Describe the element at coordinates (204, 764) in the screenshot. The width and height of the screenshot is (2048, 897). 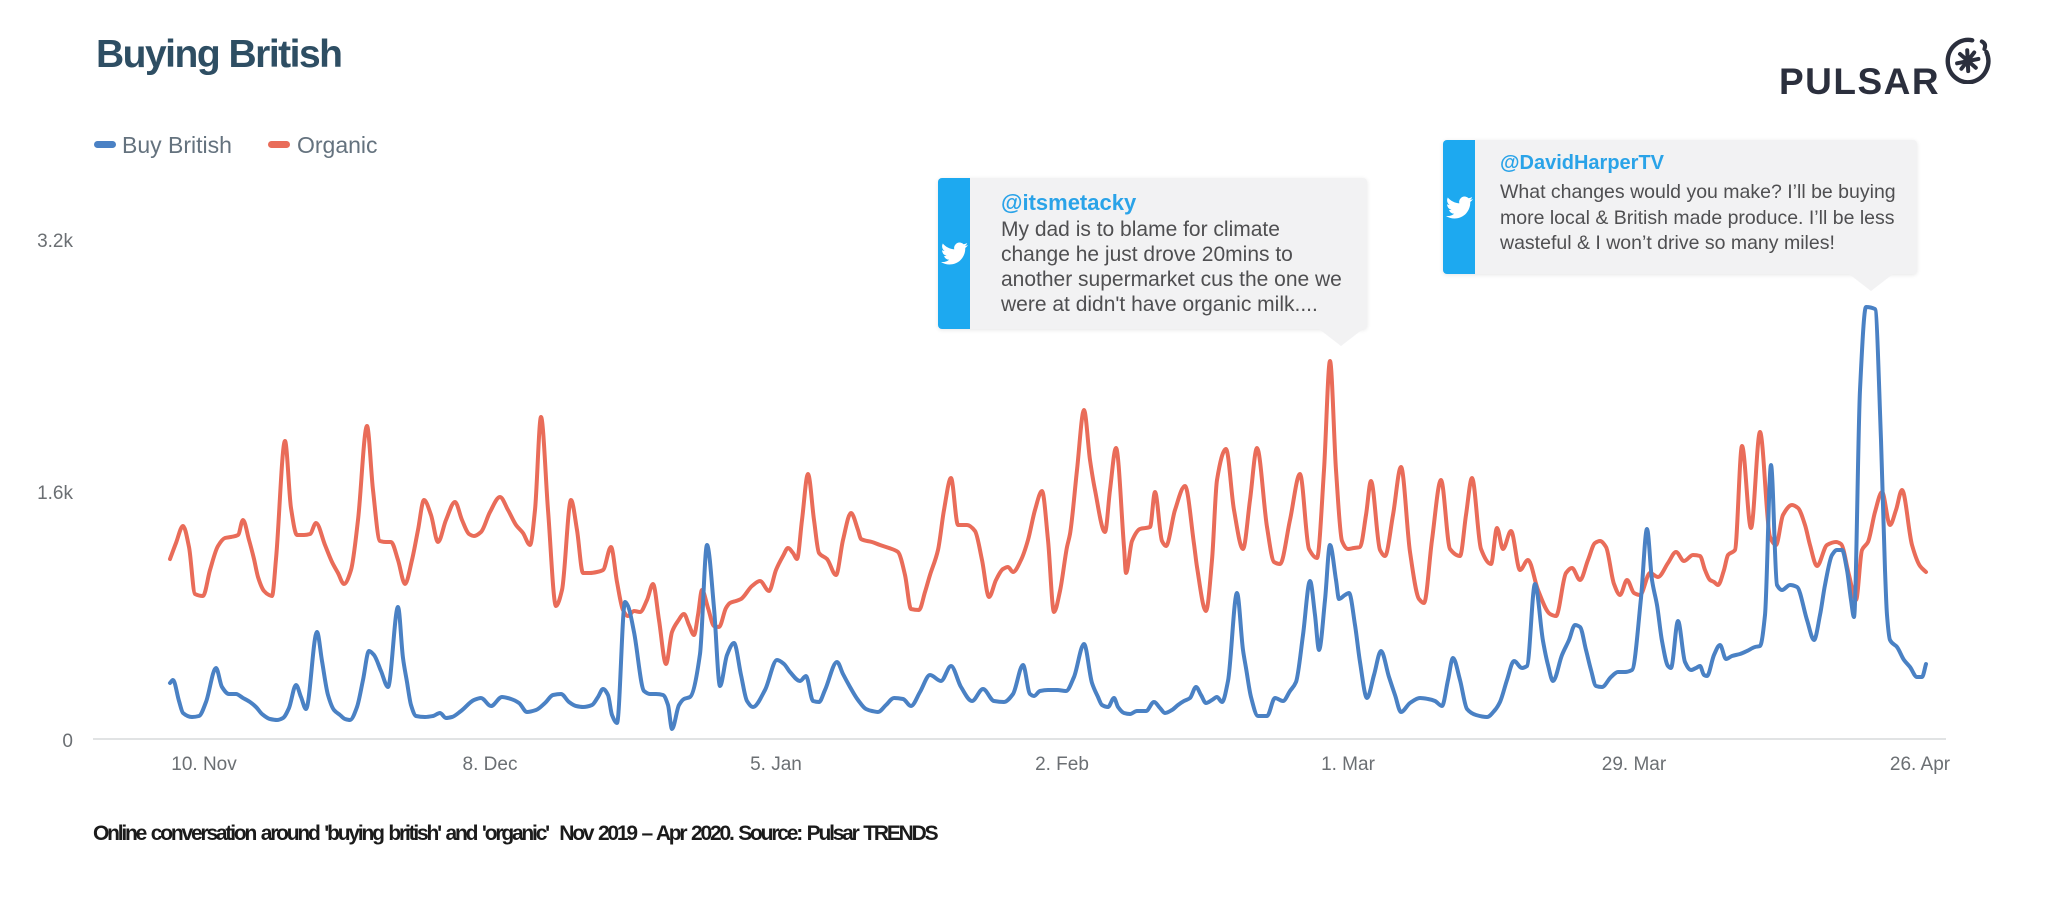
I see `svg-text: 10. Nov` at that location.